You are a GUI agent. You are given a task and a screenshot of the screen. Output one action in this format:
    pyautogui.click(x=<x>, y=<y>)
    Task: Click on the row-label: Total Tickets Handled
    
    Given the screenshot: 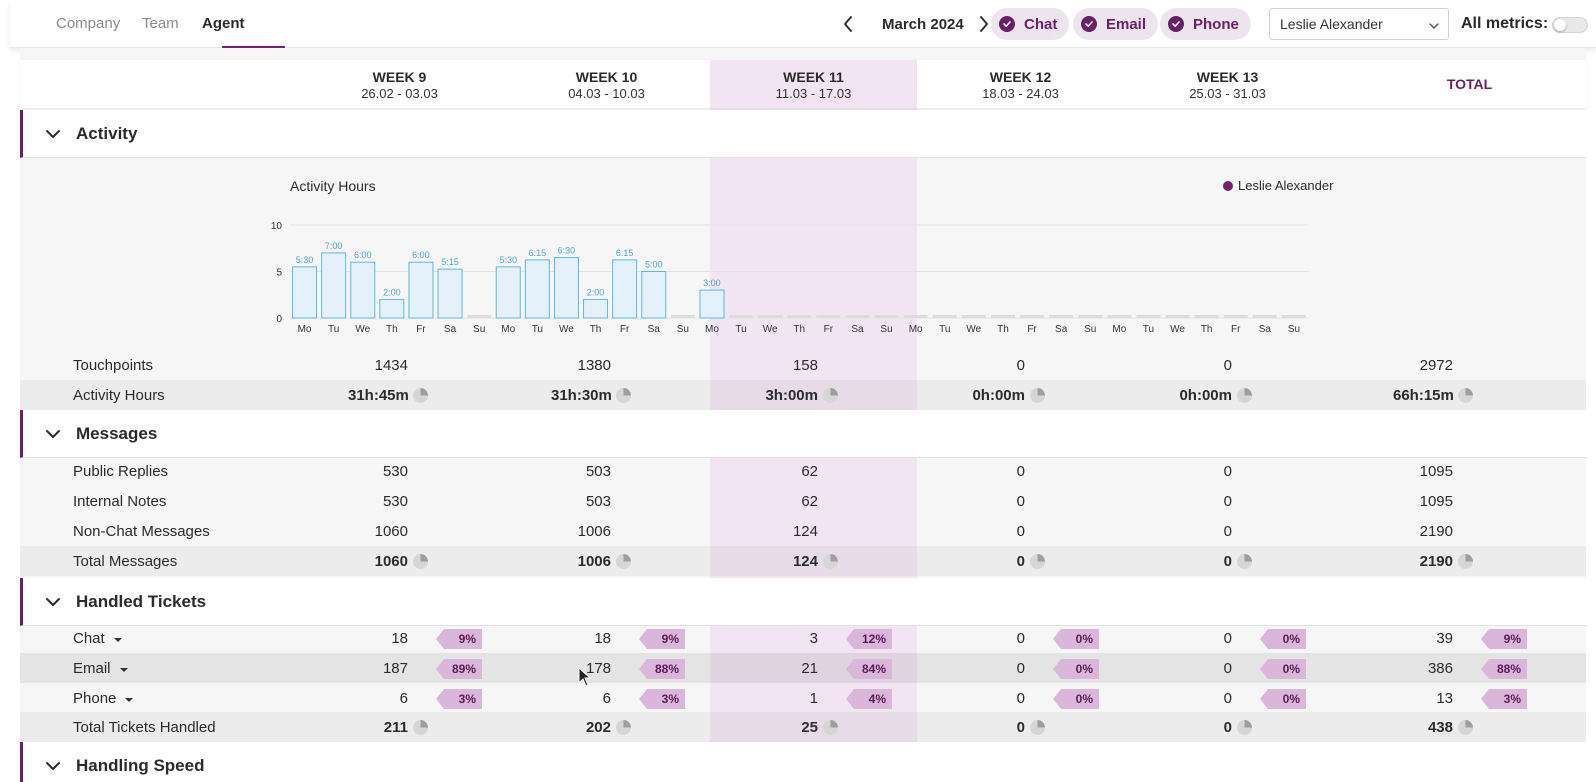 What is the action you would take?
    pyautogui.click(x=144, y=727)
    